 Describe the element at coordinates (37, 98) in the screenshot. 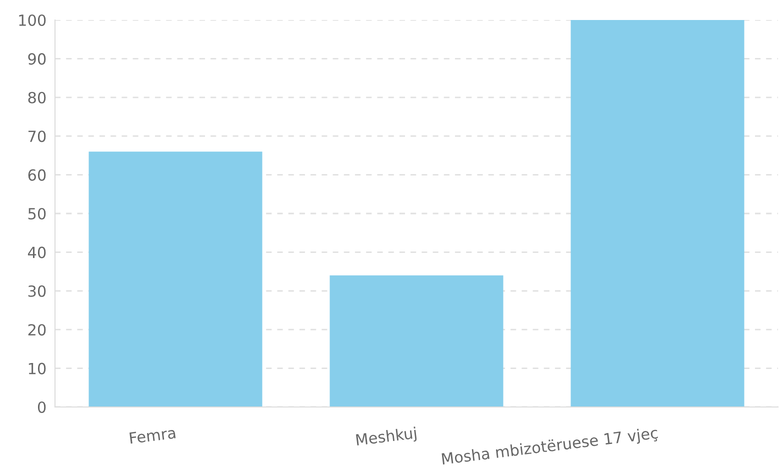

I see `y-tick-label: 80` at that location.